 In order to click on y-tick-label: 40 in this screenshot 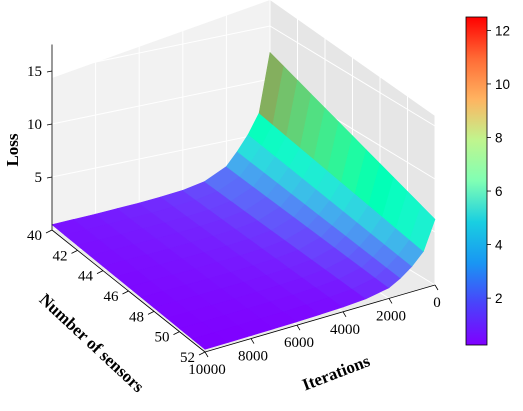, I will do `click(34, 236)`.